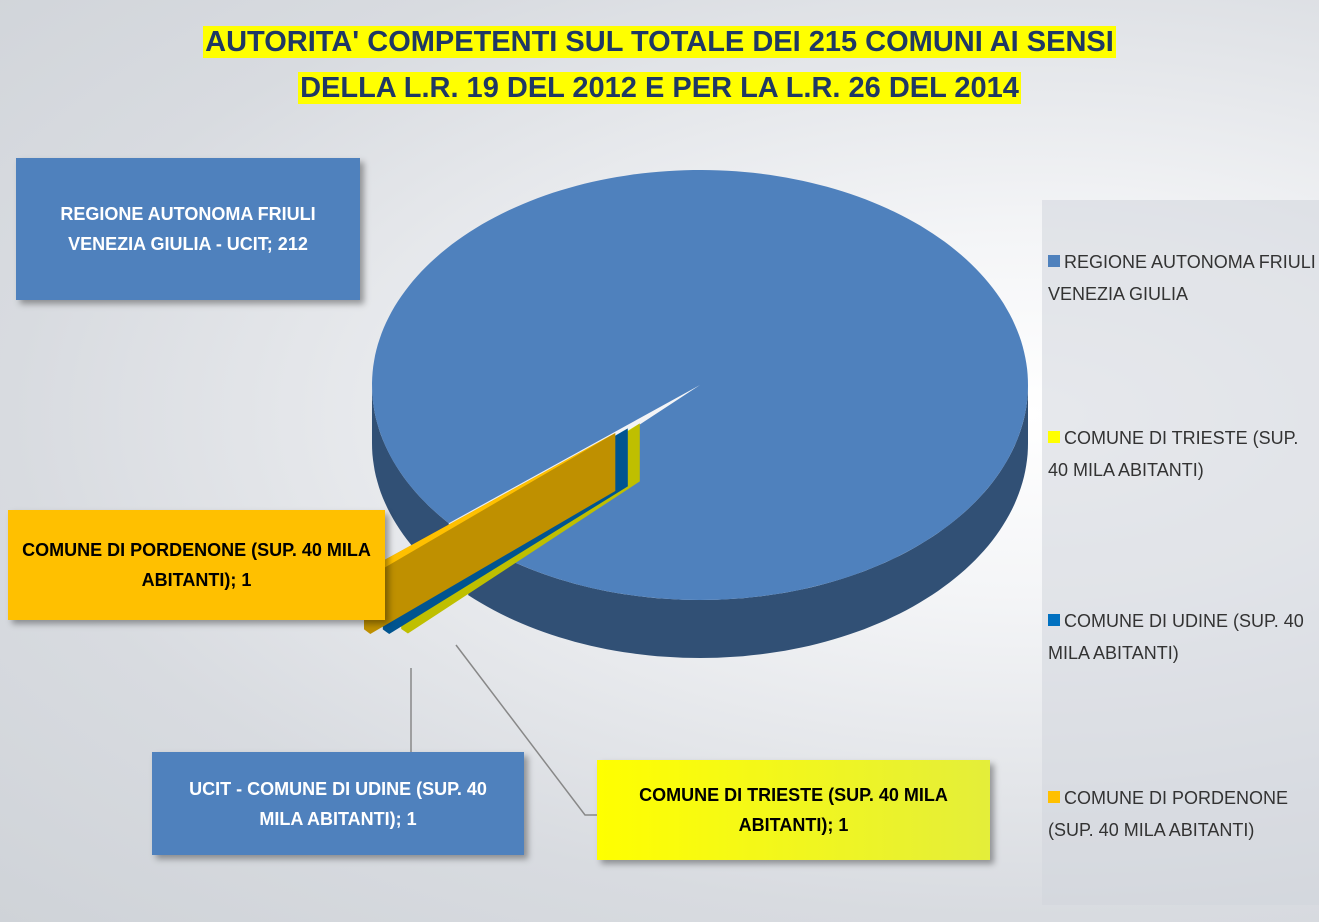 Image resolution: width=1319 pixels, height=922 pixels. Describe the element at coordinates (1176, 637) in the screenshot. I see `legend-label: COMUNE DI UDINE (SUP. 40 MILA ABITANTI)` at that location.